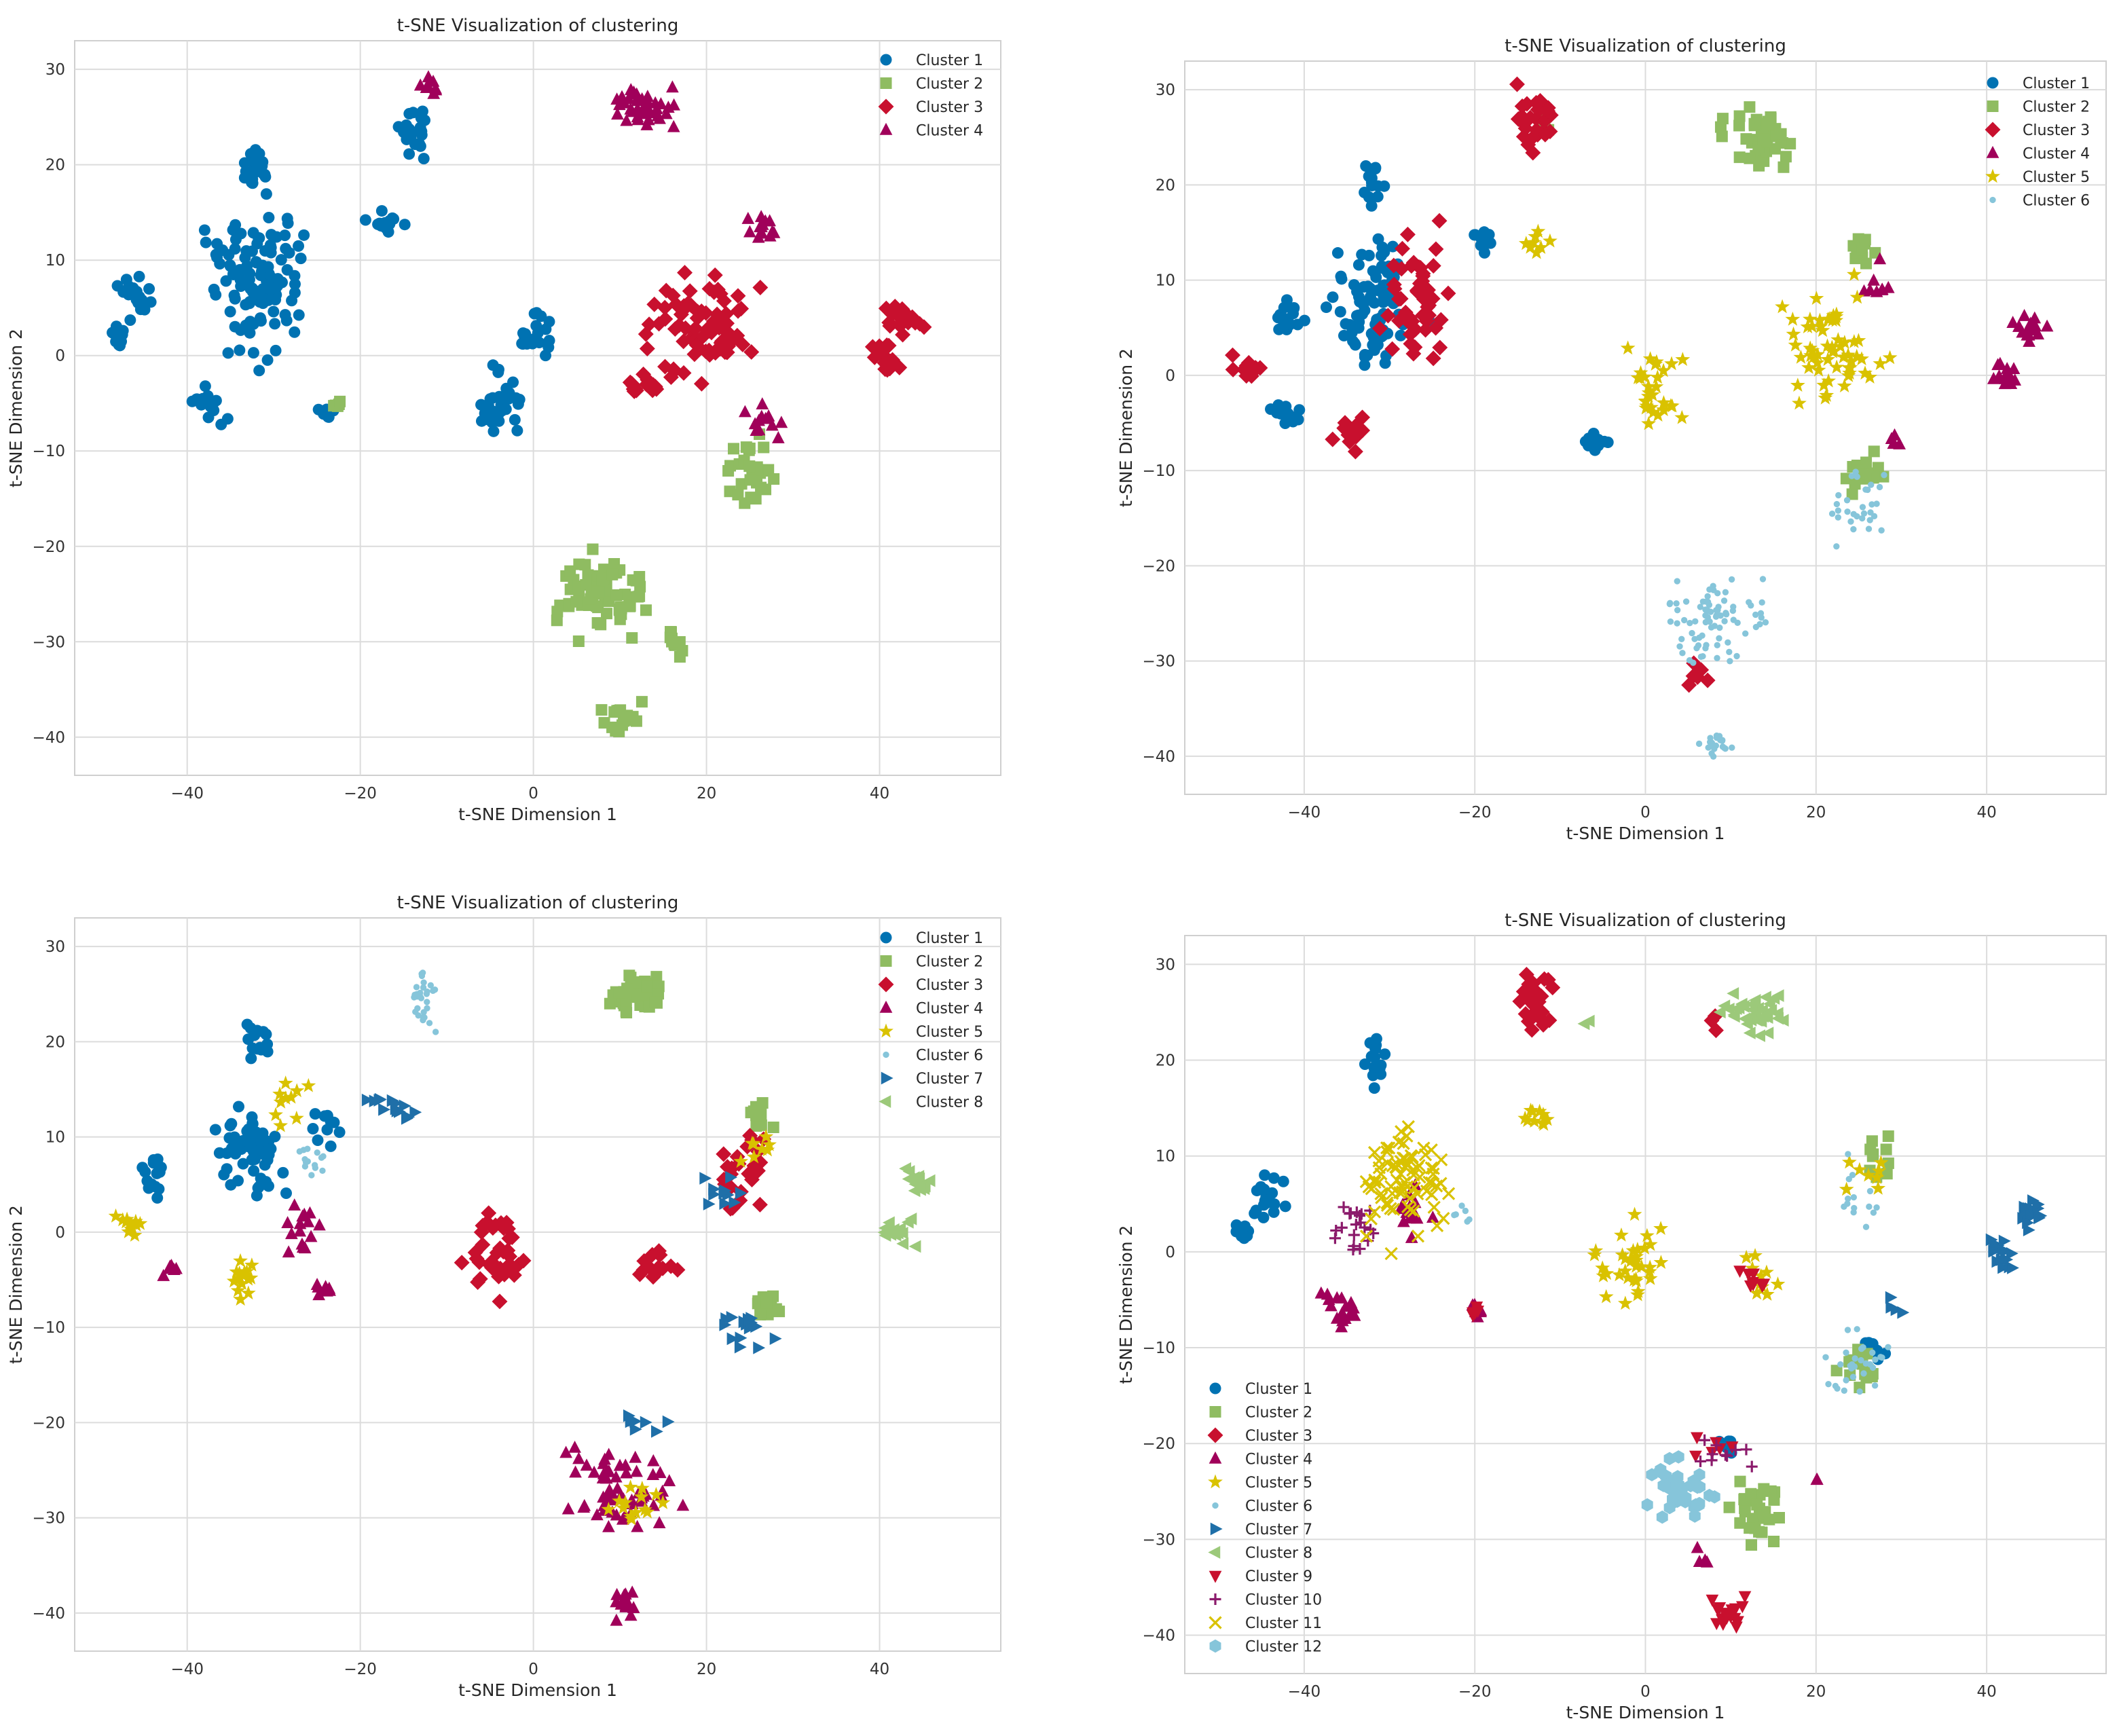 The width and height of the screenshot is (2119, 1736). Describe the element at coordinates (1645, 46) in the screenshot. I see `chart-title: t-SNE Visualization of clustering` at that location.